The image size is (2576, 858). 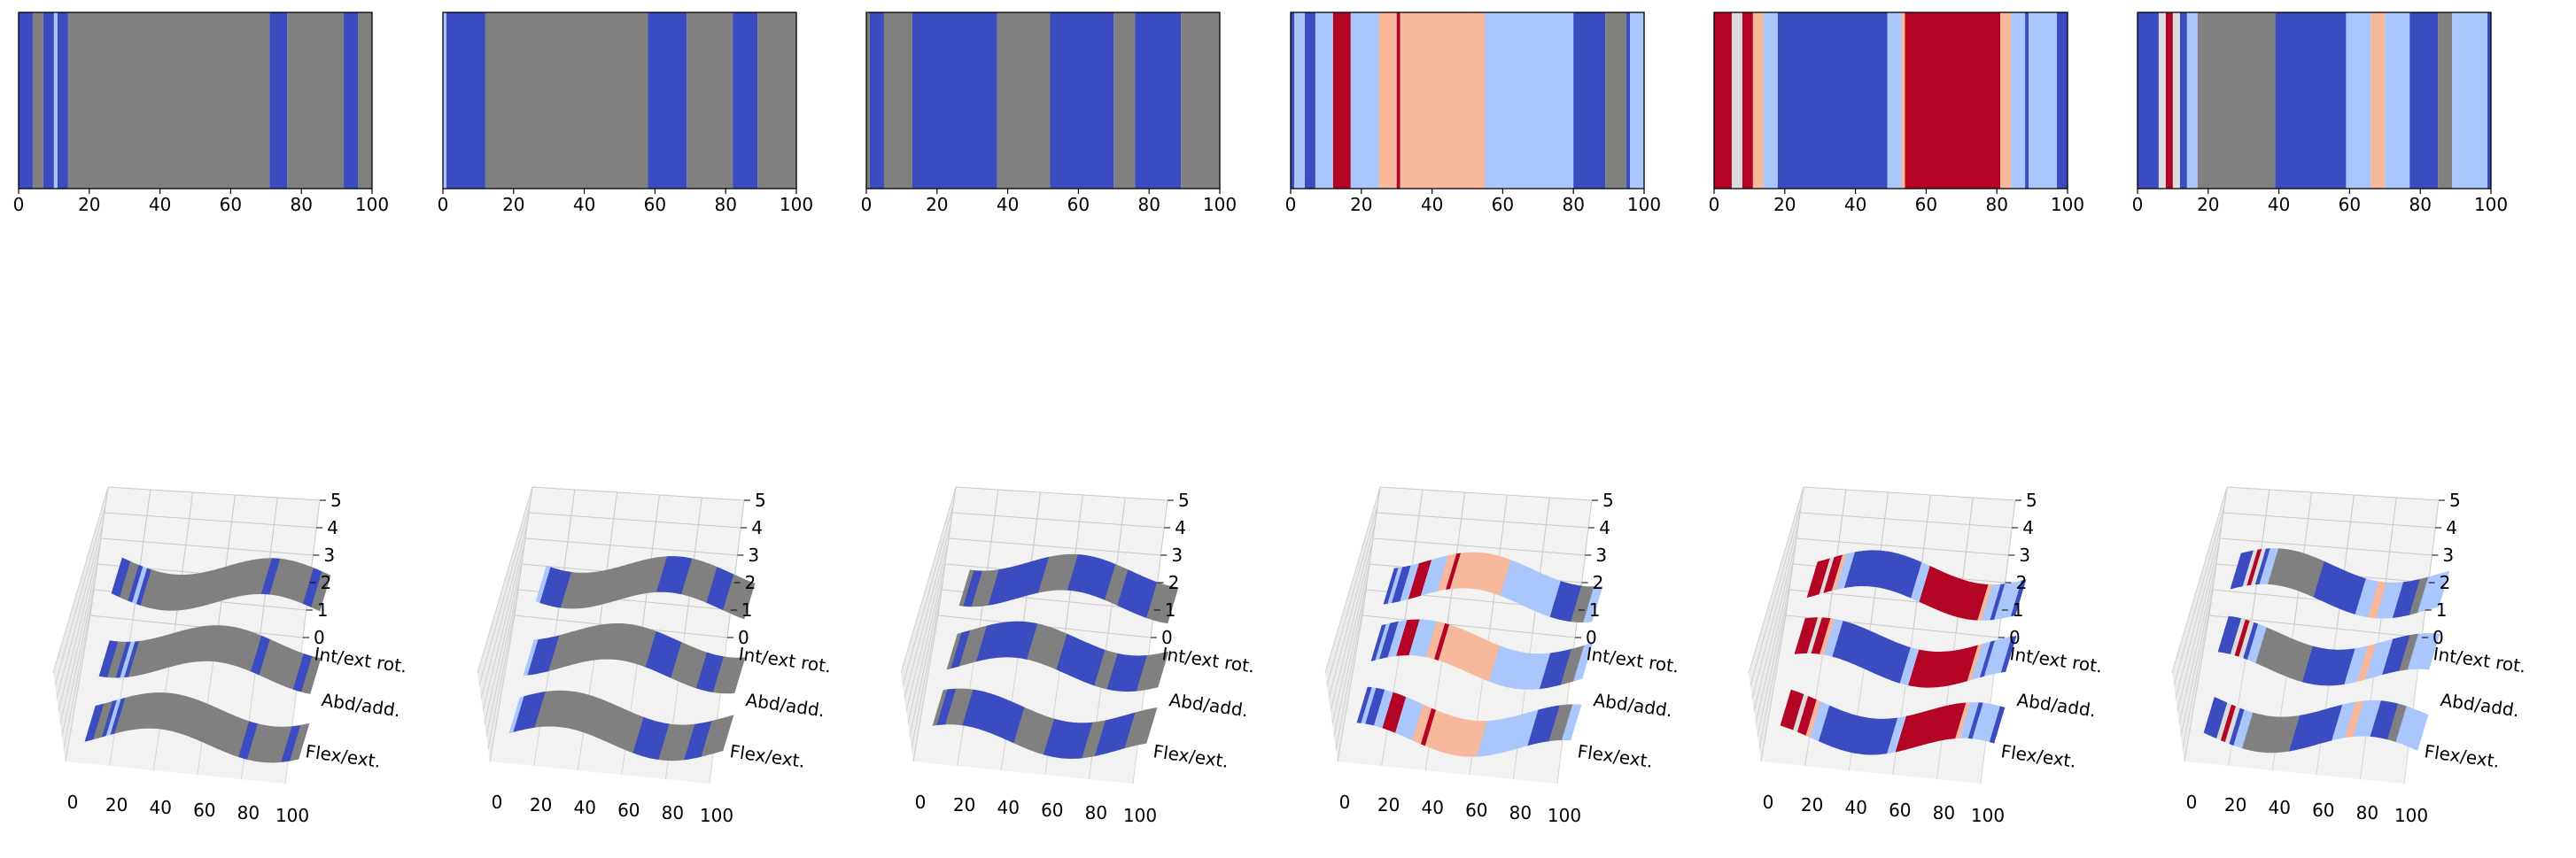 I want to click on strip-chart-1: 0 20 40 60 80 100, so click(x=201, y=113).